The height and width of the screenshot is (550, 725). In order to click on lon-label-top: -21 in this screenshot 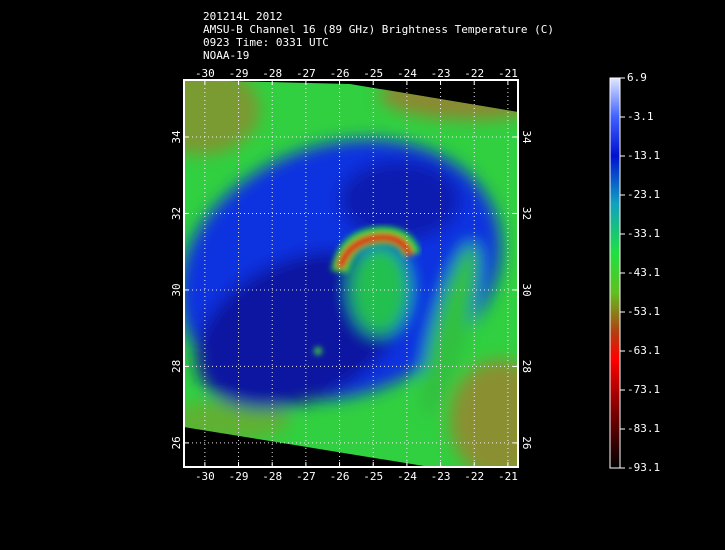, I will do `click(508, 73)`.